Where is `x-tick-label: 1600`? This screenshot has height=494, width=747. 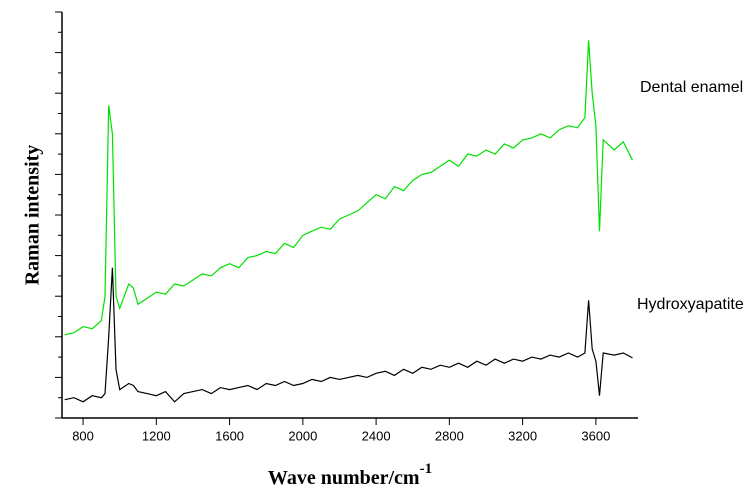
x-tick-label: 1600 is located at coordinates (229, 435).